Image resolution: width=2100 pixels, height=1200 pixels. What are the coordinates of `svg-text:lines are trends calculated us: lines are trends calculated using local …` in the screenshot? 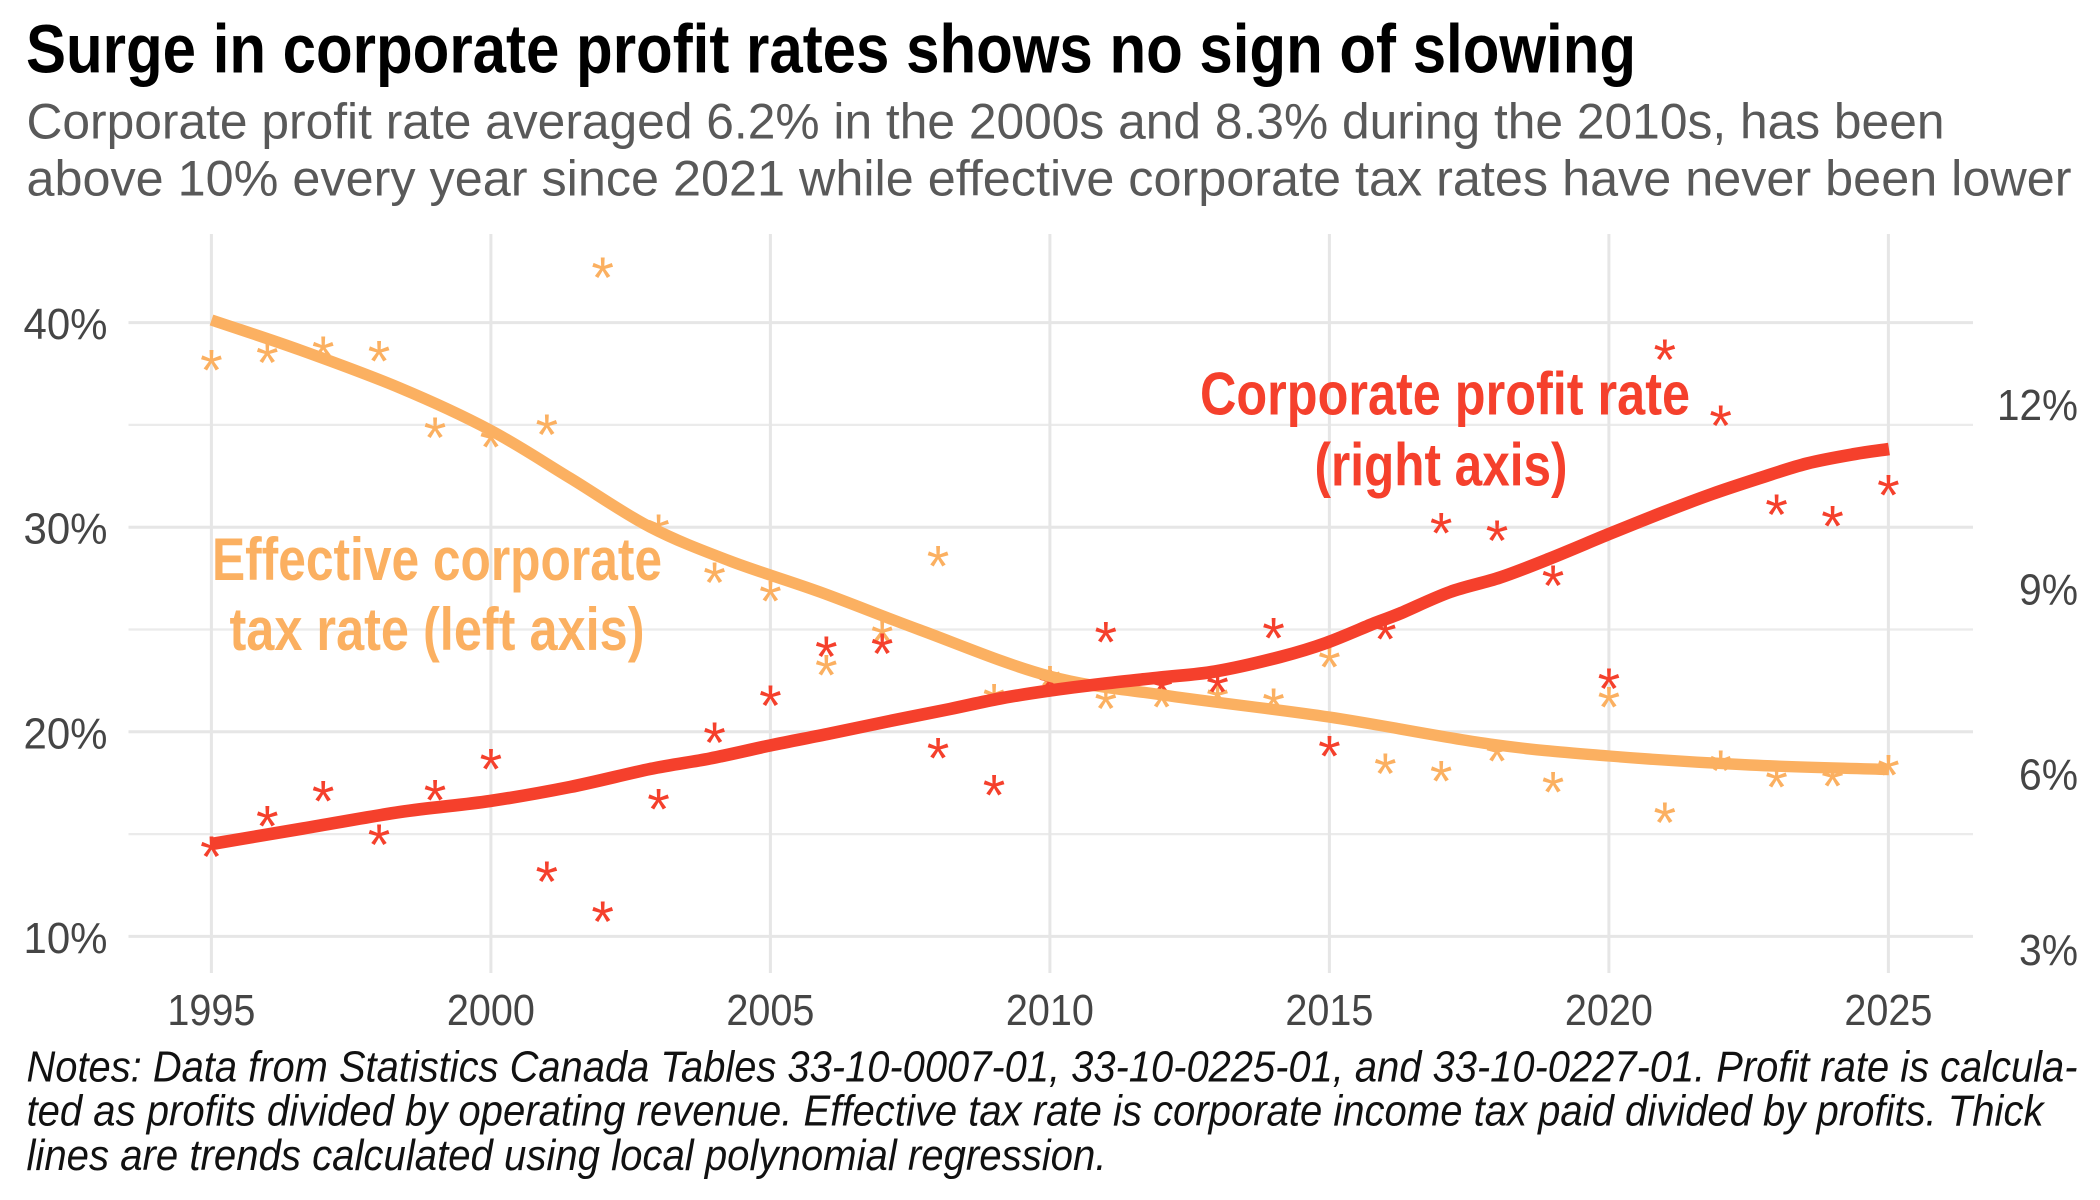 It's located at (567, 1156).